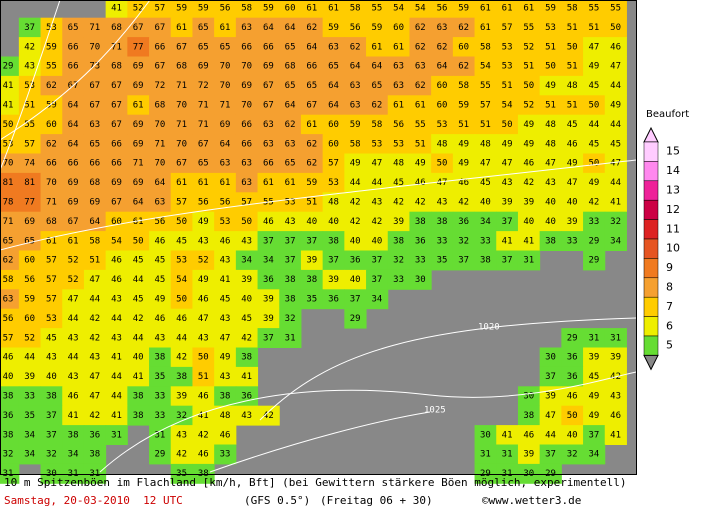  What do you see at coordinates (290, 86) in the screenshot?
I see `cell-value: 65` at bounding box center [290, 86].